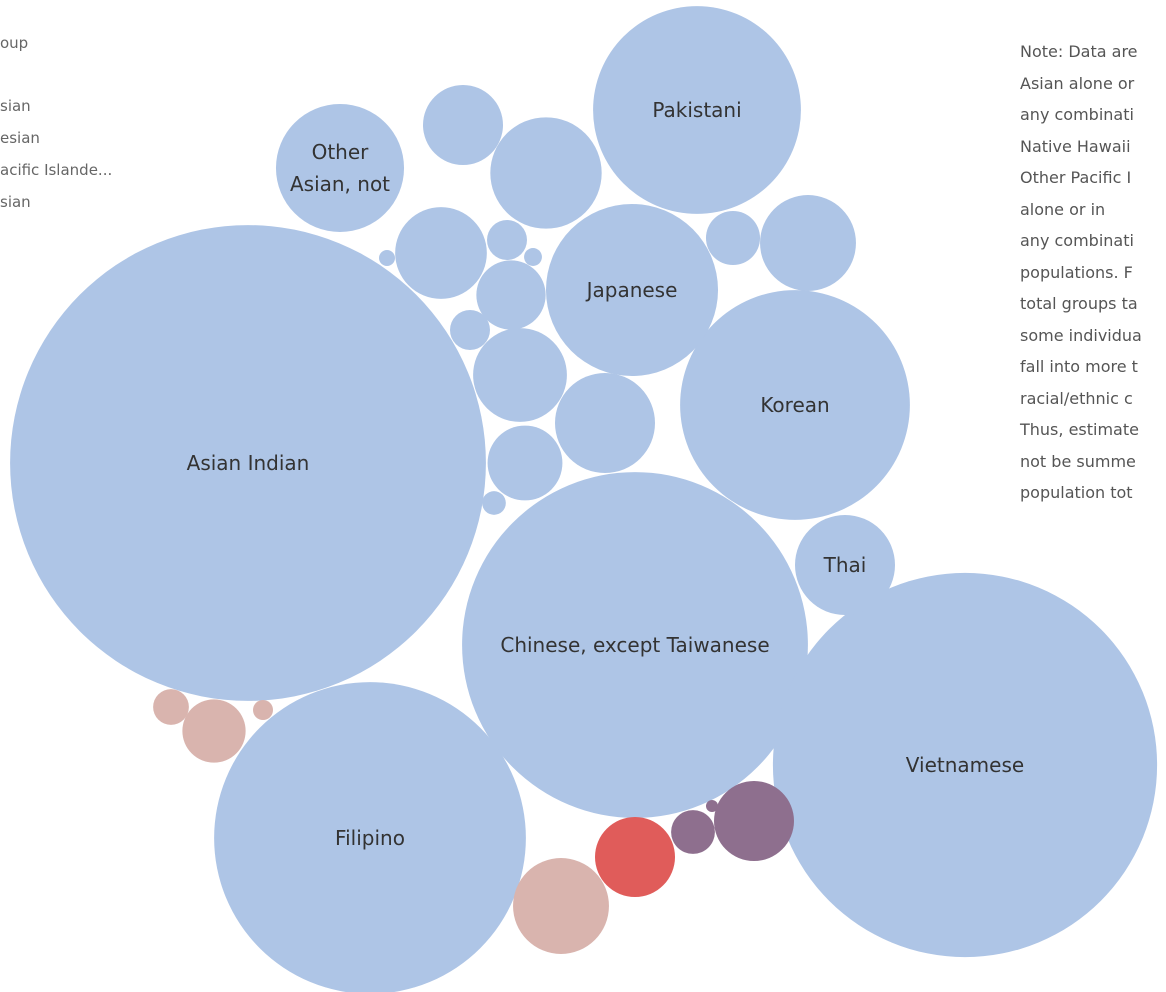  Describe the element at coordinates (1079, 51) in the screenshot. I see `note-line: Note: Data are` at that location.